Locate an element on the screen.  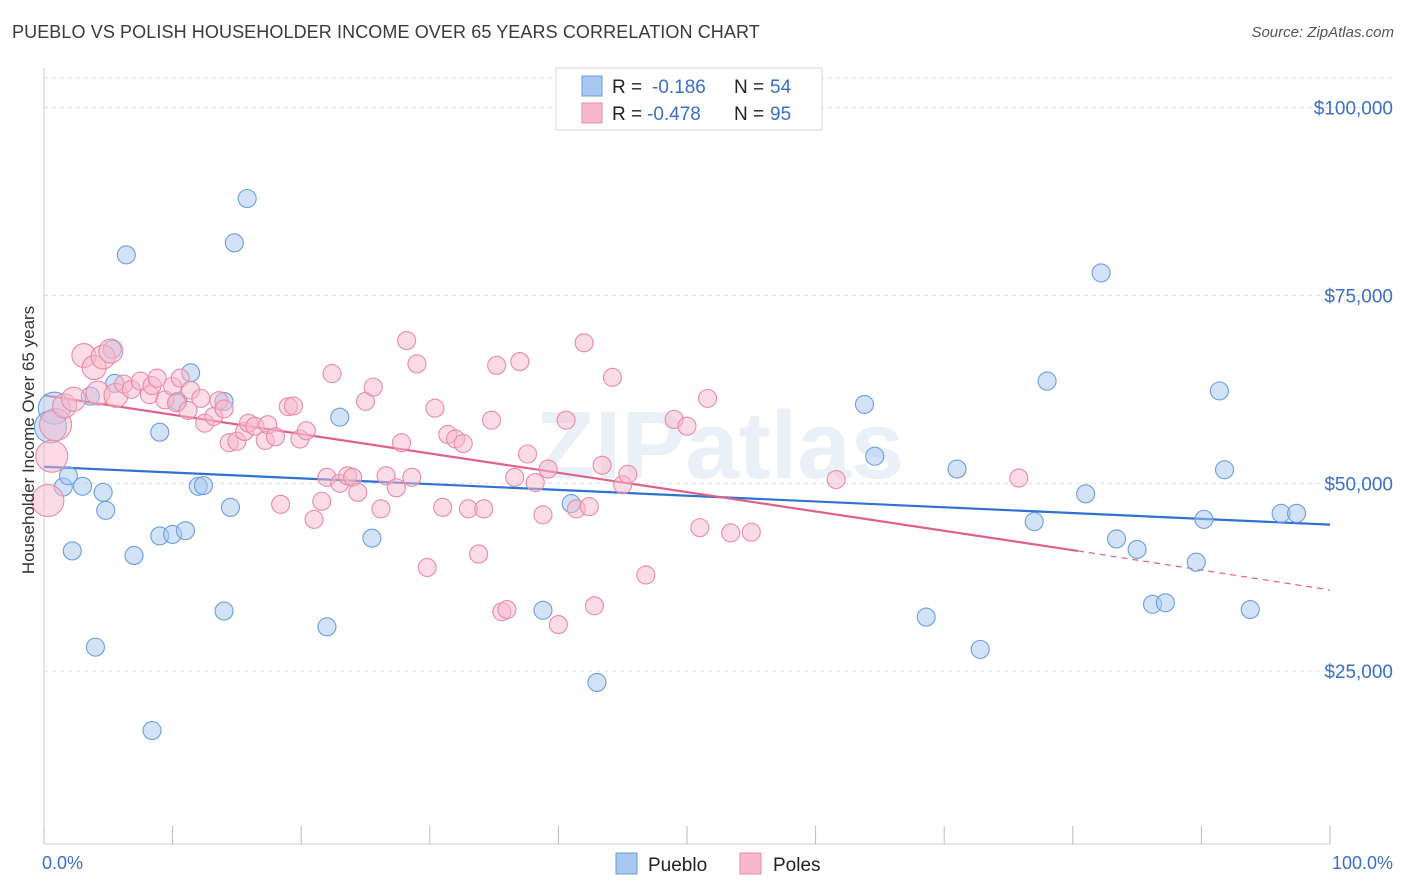
legend-swatch-poles is located at coordinates (592, 113).